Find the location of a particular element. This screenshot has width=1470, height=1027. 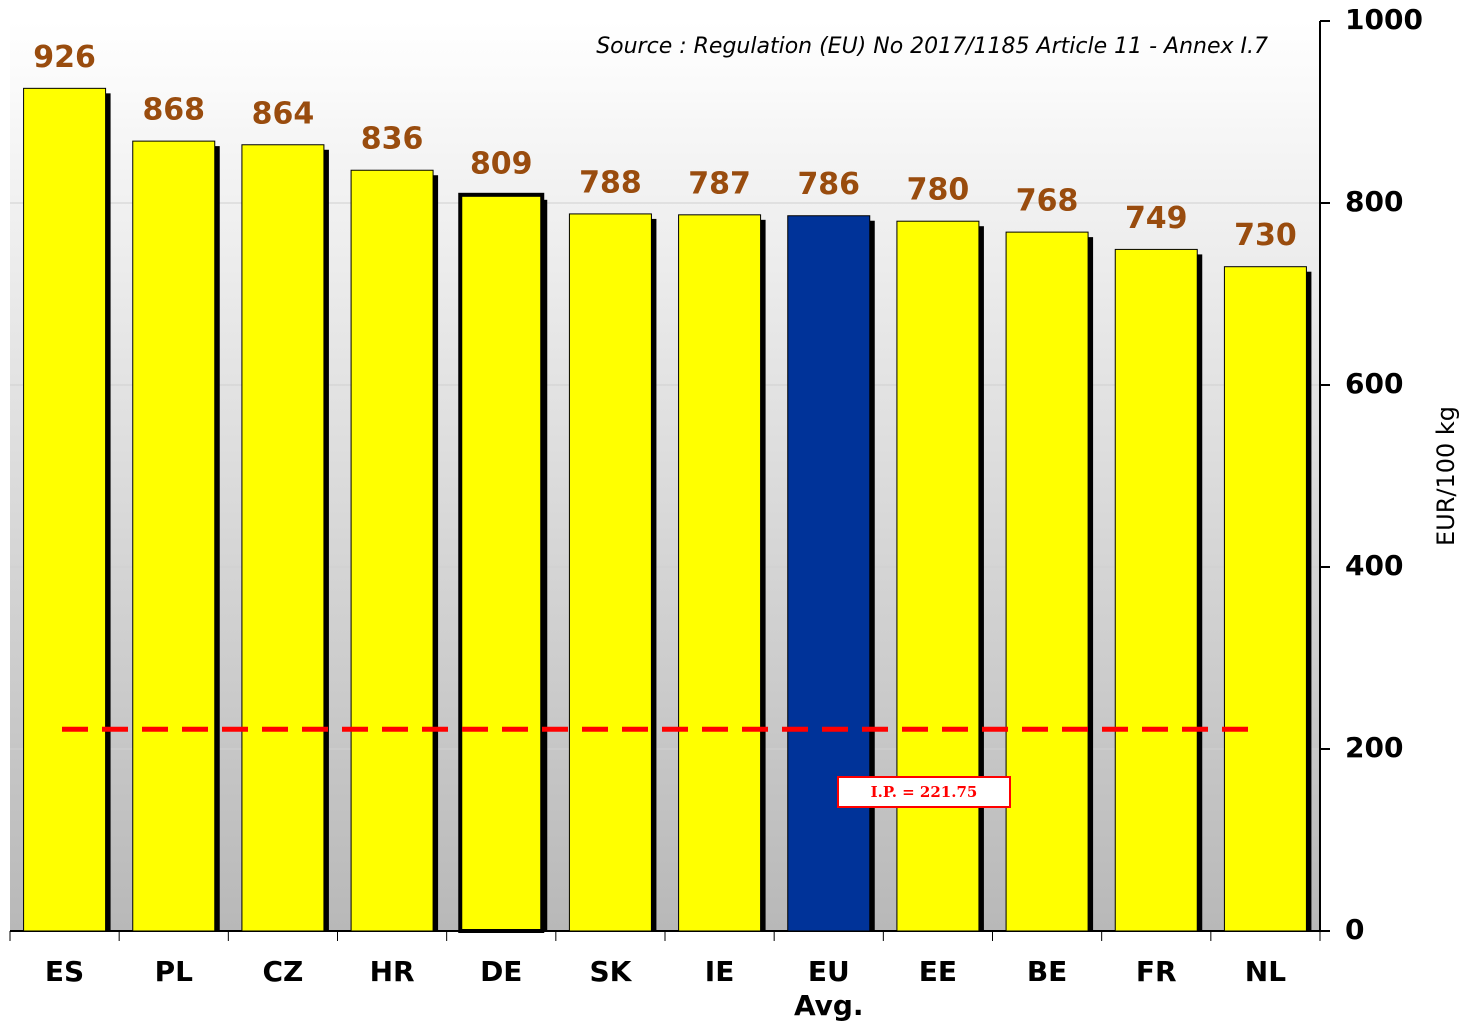

x-tick-label: NL is located at coordinates (1265, 971).